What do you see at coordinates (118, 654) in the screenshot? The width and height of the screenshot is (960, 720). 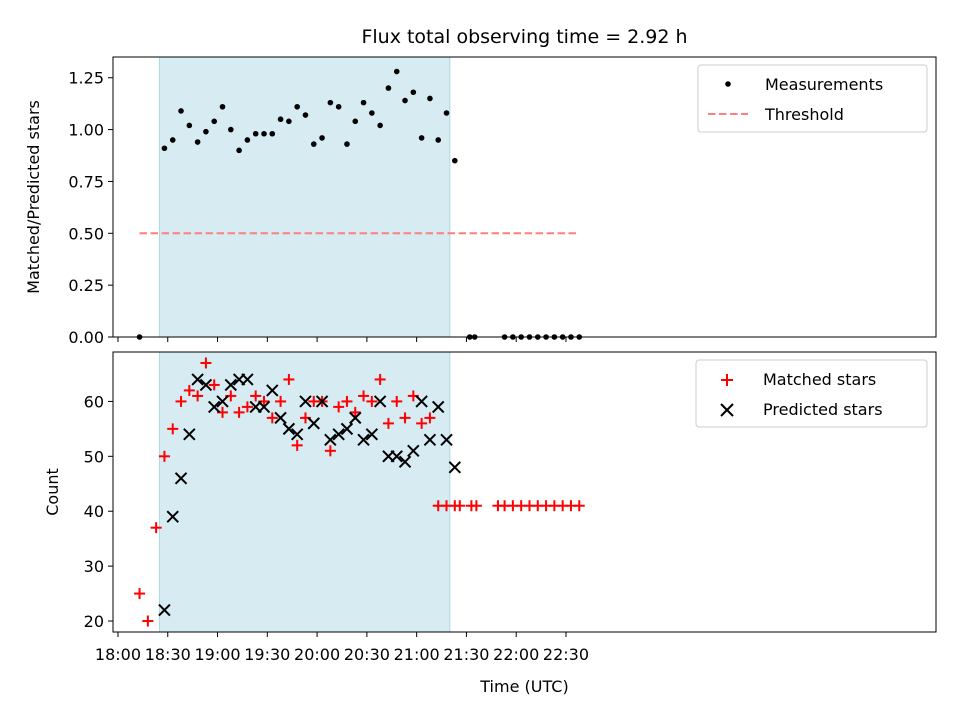 I see `x-tick-label: 18:00` at bounding box center [118, 654].